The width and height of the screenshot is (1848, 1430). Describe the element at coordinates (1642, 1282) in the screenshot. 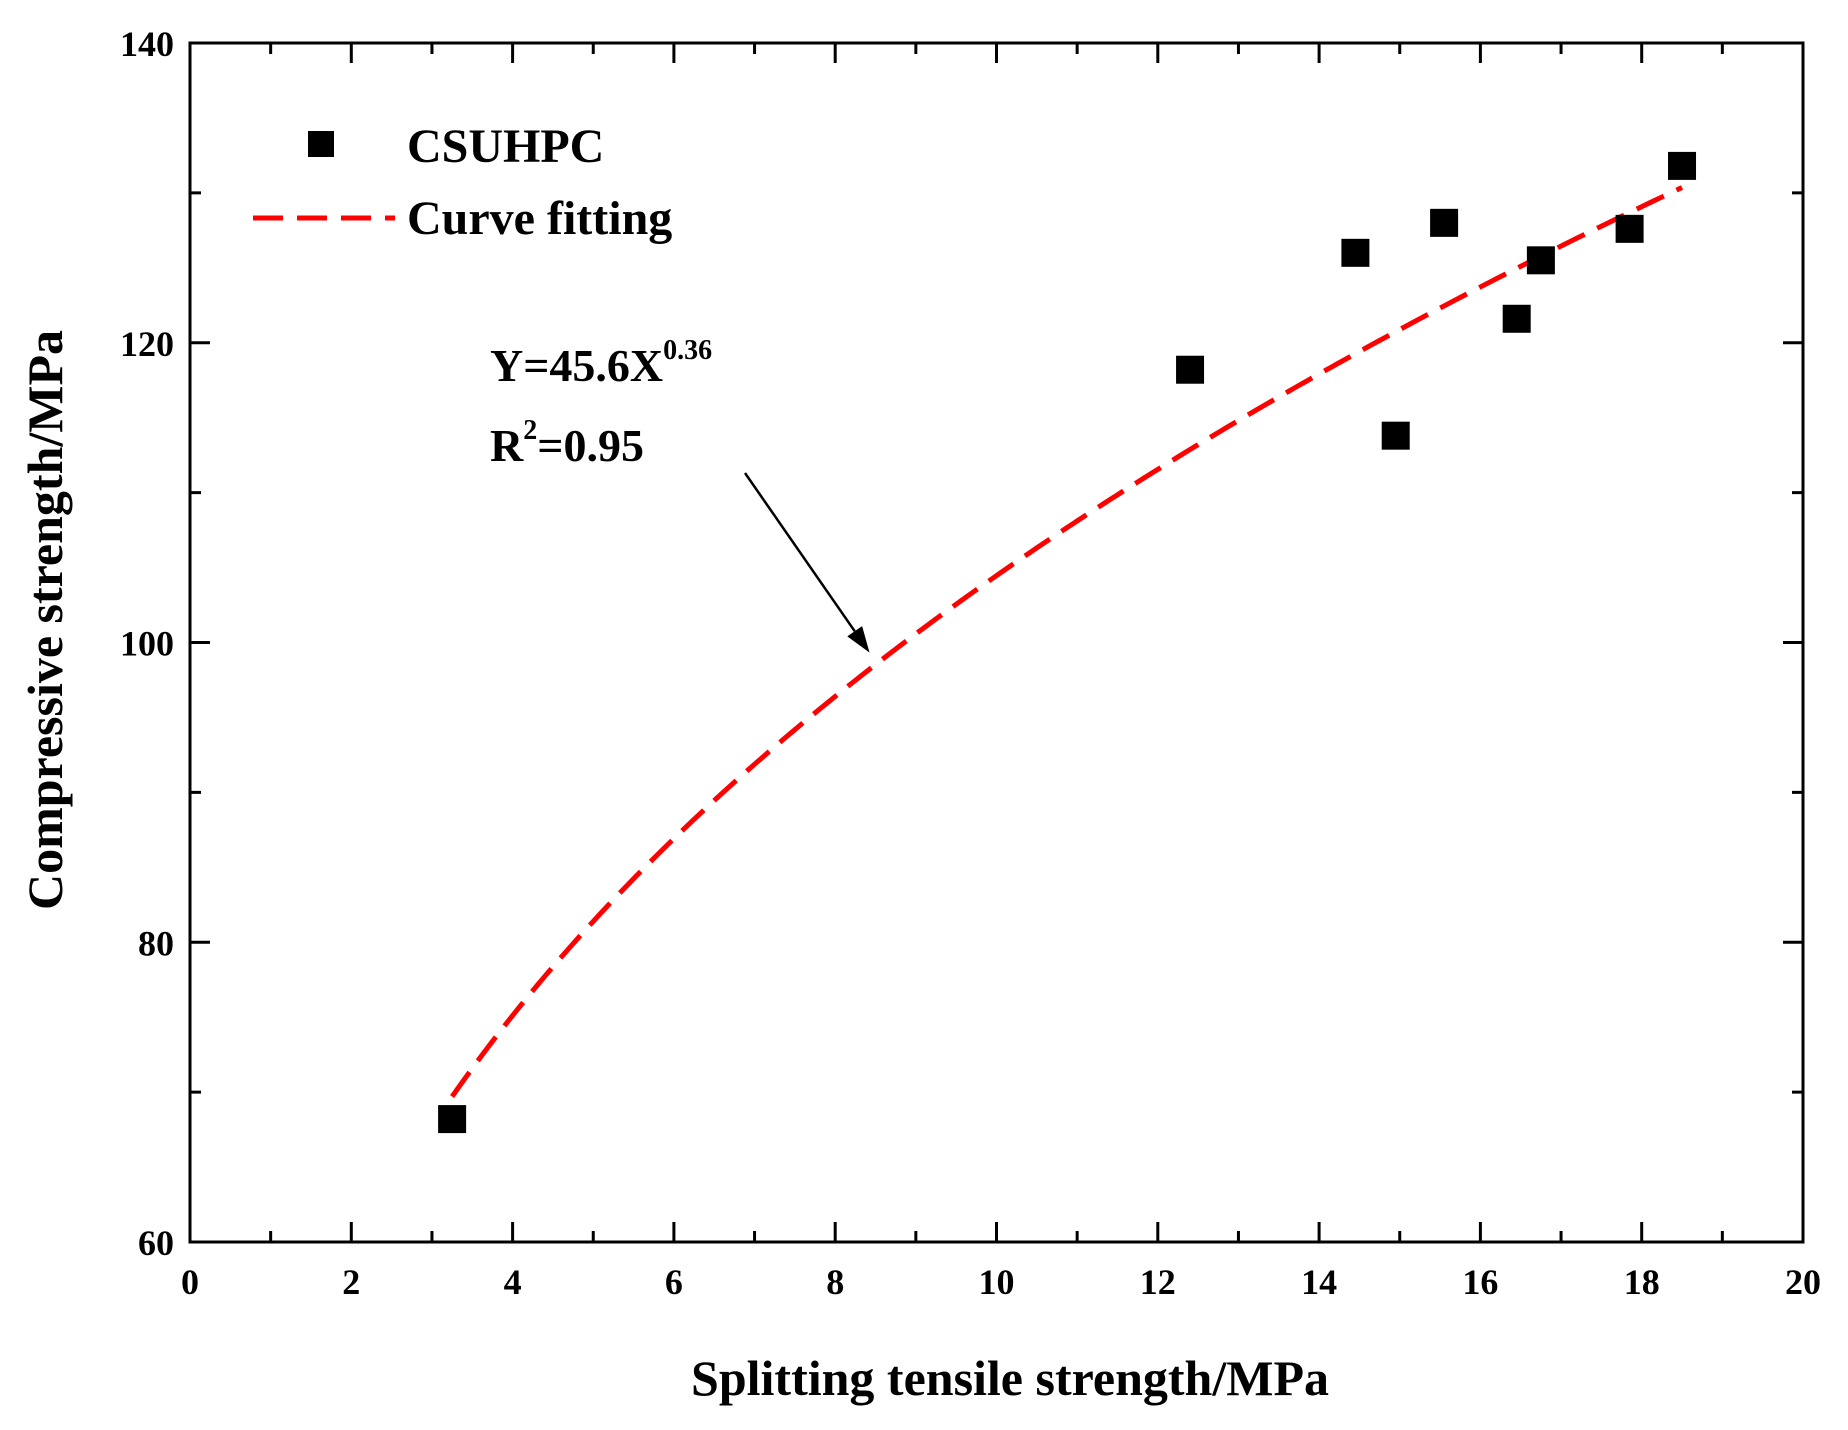

I see `x-tick-label: 18` at that location.